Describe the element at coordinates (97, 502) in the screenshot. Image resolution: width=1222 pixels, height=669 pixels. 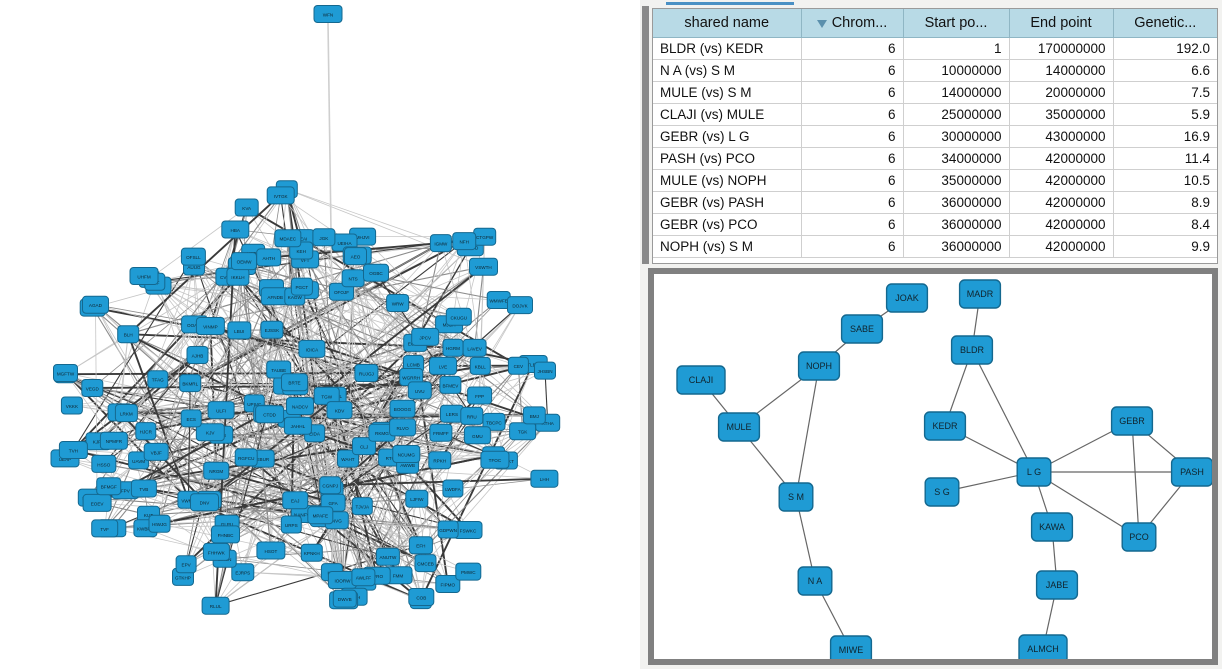
I see `overview-node: EOEV` at that location.